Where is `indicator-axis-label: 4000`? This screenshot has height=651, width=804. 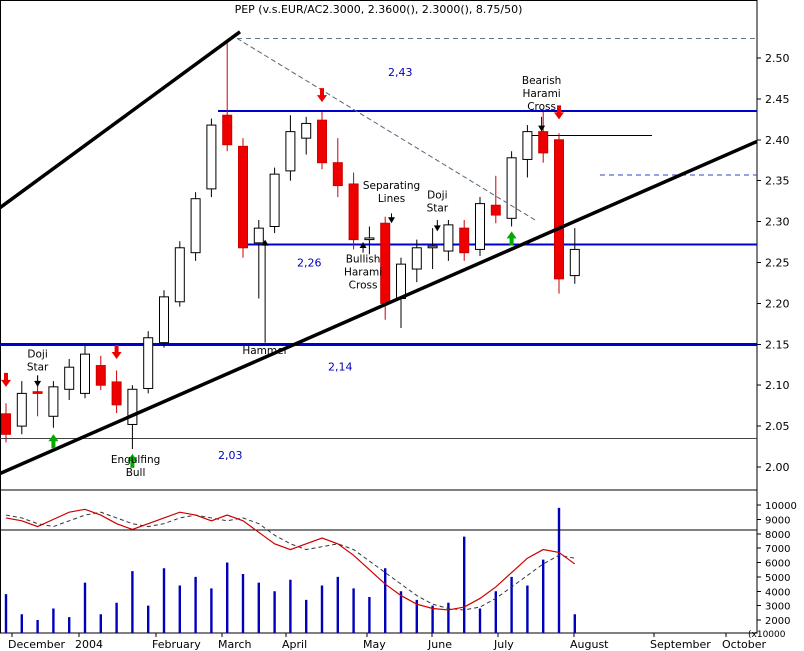 indicator-axis-label: 4000 is located at coordinates (777, 592).